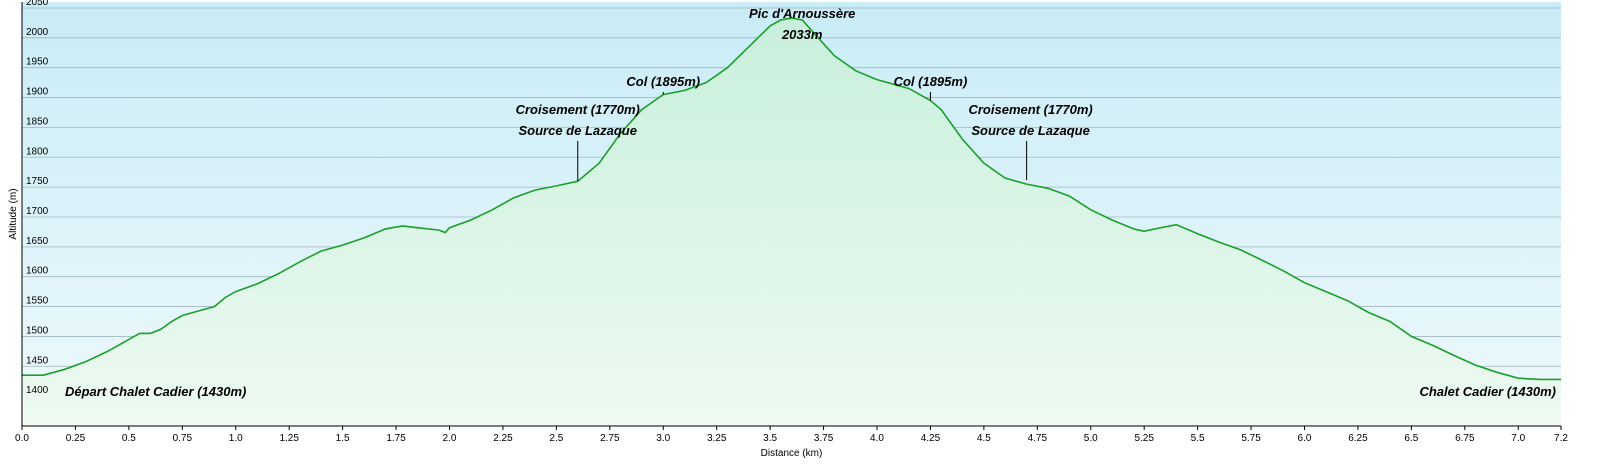 This screenshot has width=1600, height=473. What do you see at coordinates (236, 438) in the screenshot?
I see `x-tick-label: 1.0` at bounding box center [236, 438].